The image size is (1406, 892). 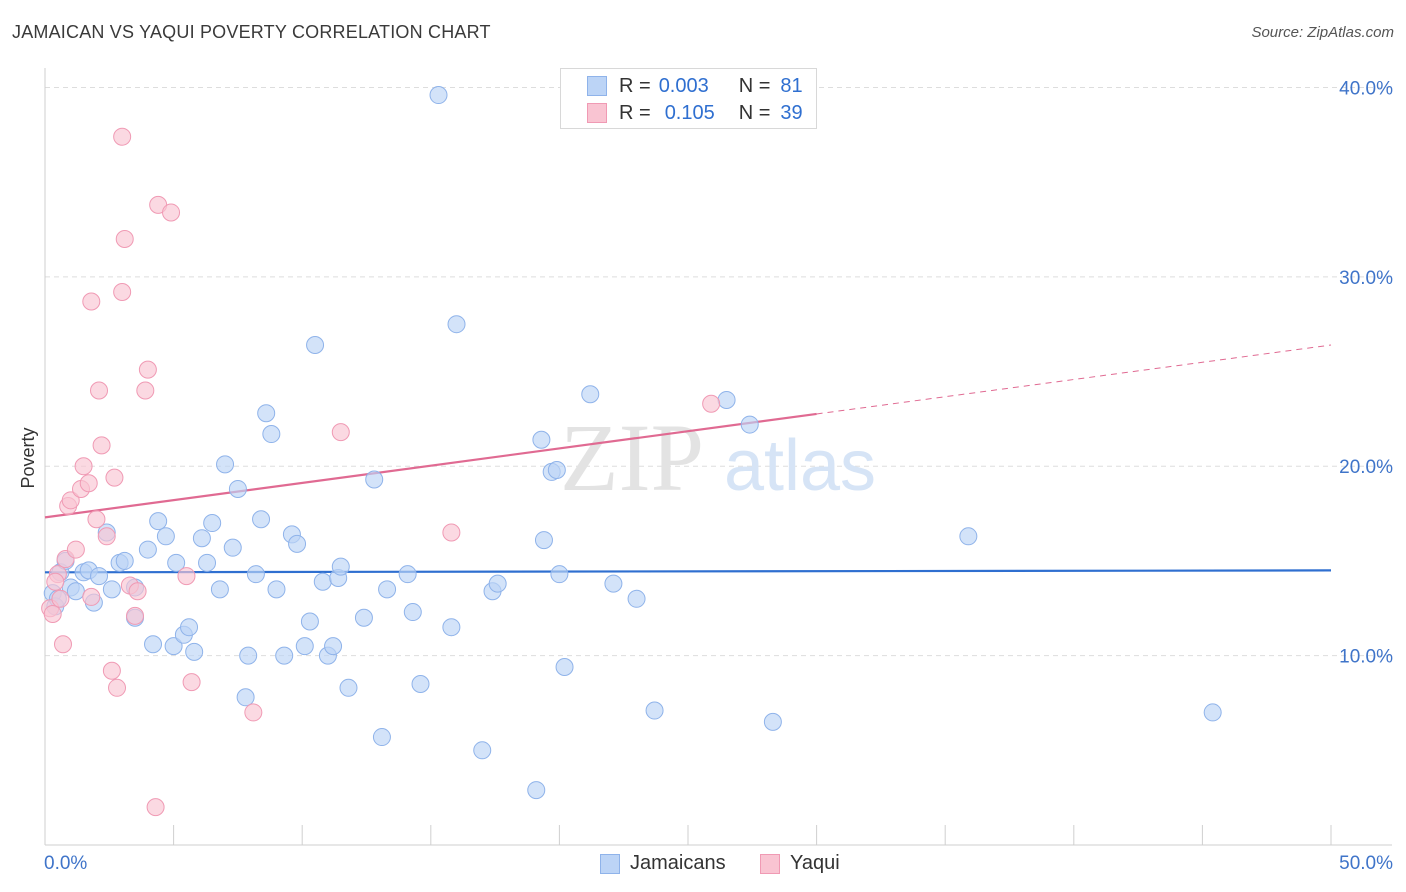 I want to click on legend-row-yaqui: R = 0.105 N = 39, so click(x=695, y=113).